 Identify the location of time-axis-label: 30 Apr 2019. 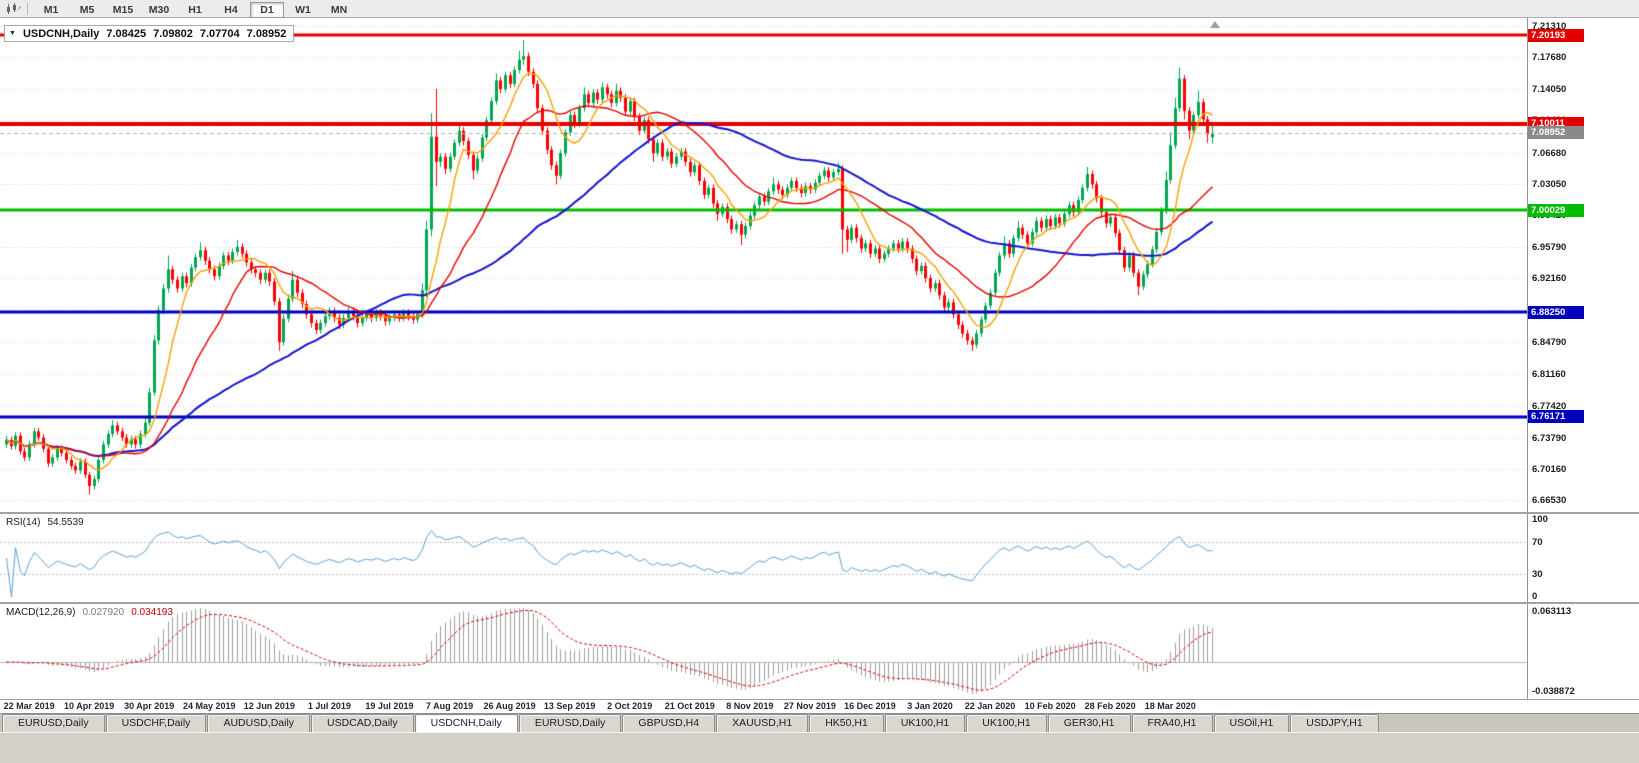
(149, 706).